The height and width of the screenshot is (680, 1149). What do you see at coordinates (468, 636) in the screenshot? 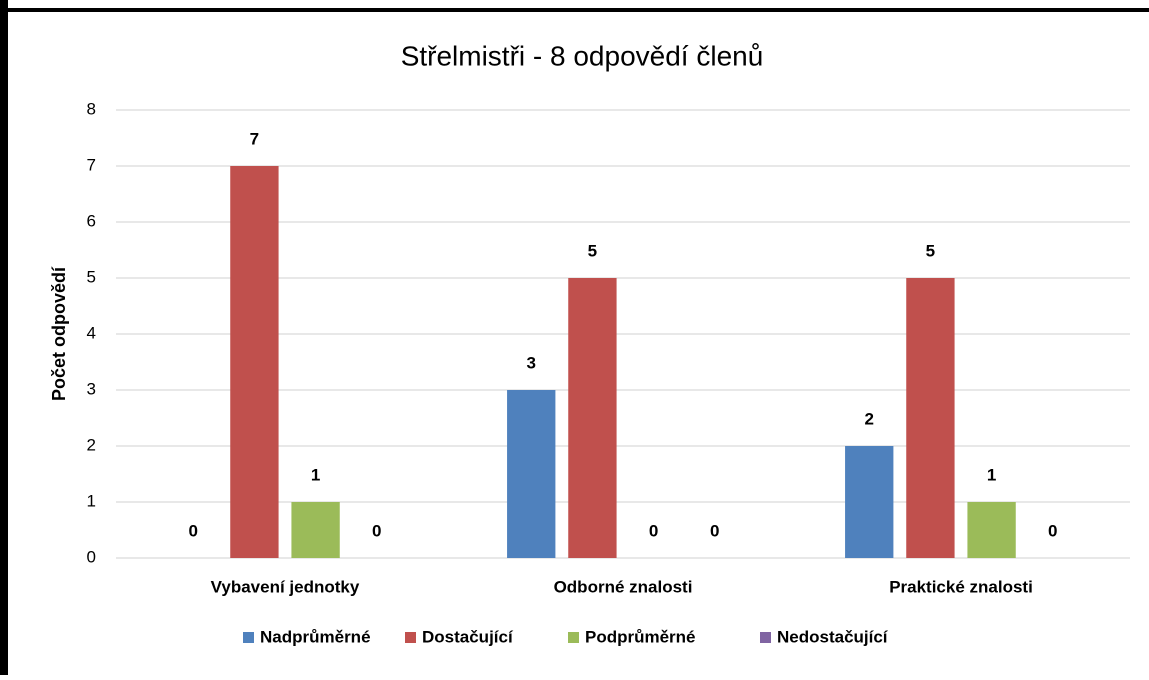
I see `legend-label: Dostačující` at bounding box center [468, 636].